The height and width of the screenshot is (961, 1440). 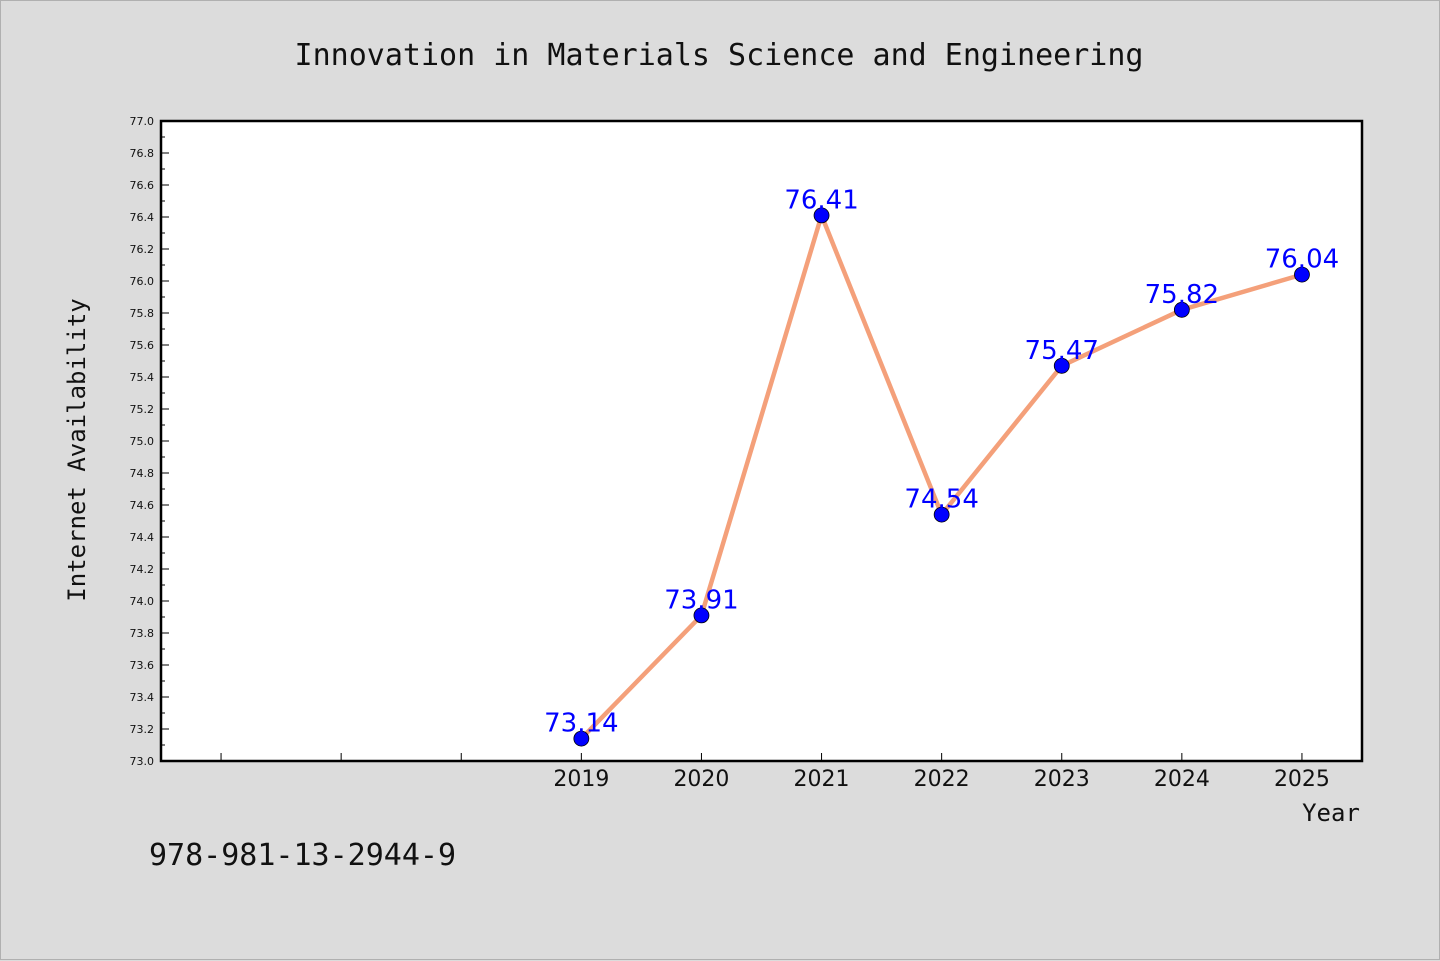 What do you see at coordinates (142, 505) in the screenshot?
I see `y-tick-label: 74.6` at bounding box center [142, 505].